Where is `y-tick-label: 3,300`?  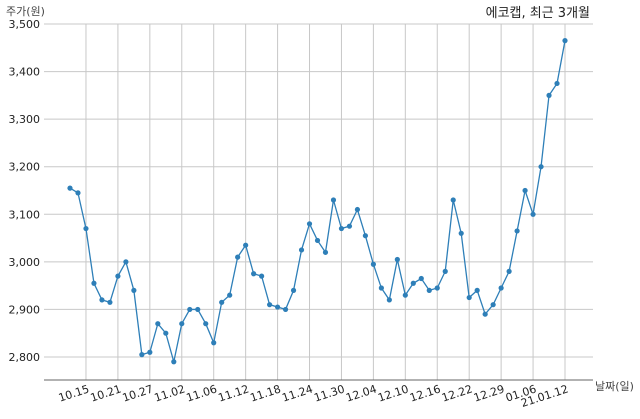 y-tick-label: 3,300 is located at coordinates (25, 119).